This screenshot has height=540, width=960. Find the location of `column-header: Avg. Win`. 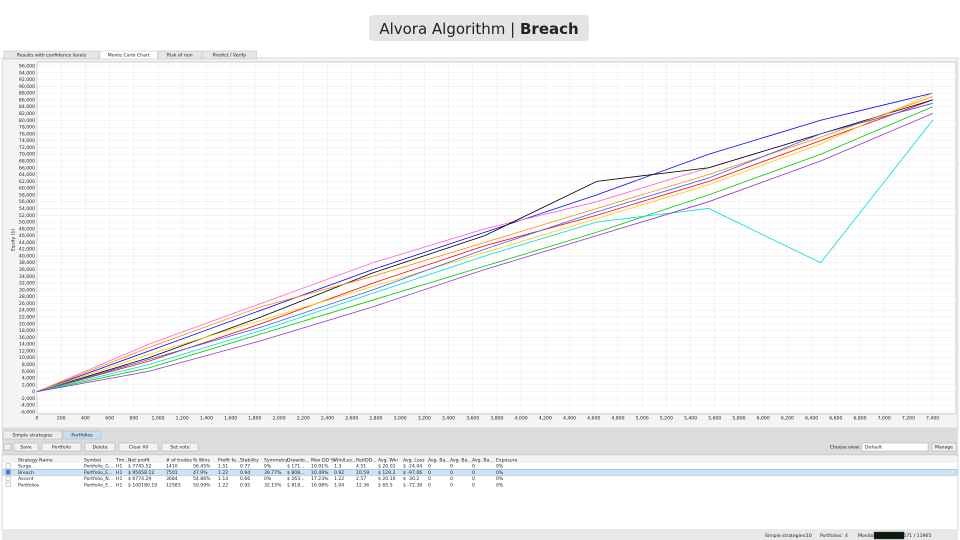

column-header: Avg. Win is located at coordinates (388, 460).